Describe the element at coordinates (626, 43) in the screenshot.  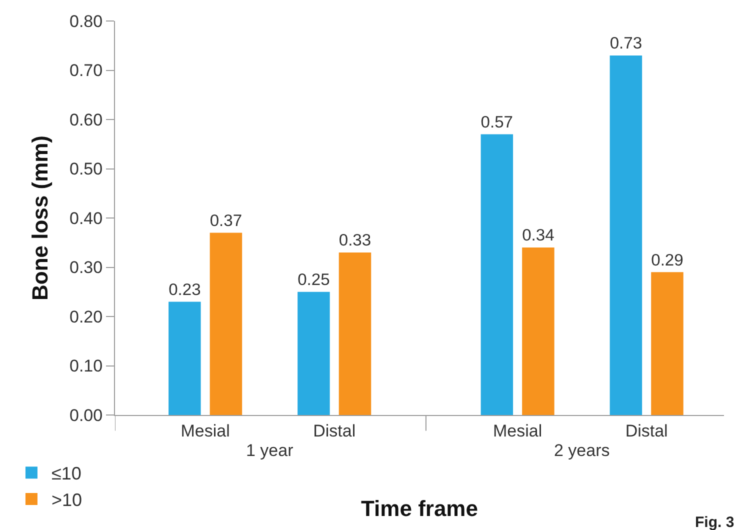
I see `data-label: 0.73` at that location.